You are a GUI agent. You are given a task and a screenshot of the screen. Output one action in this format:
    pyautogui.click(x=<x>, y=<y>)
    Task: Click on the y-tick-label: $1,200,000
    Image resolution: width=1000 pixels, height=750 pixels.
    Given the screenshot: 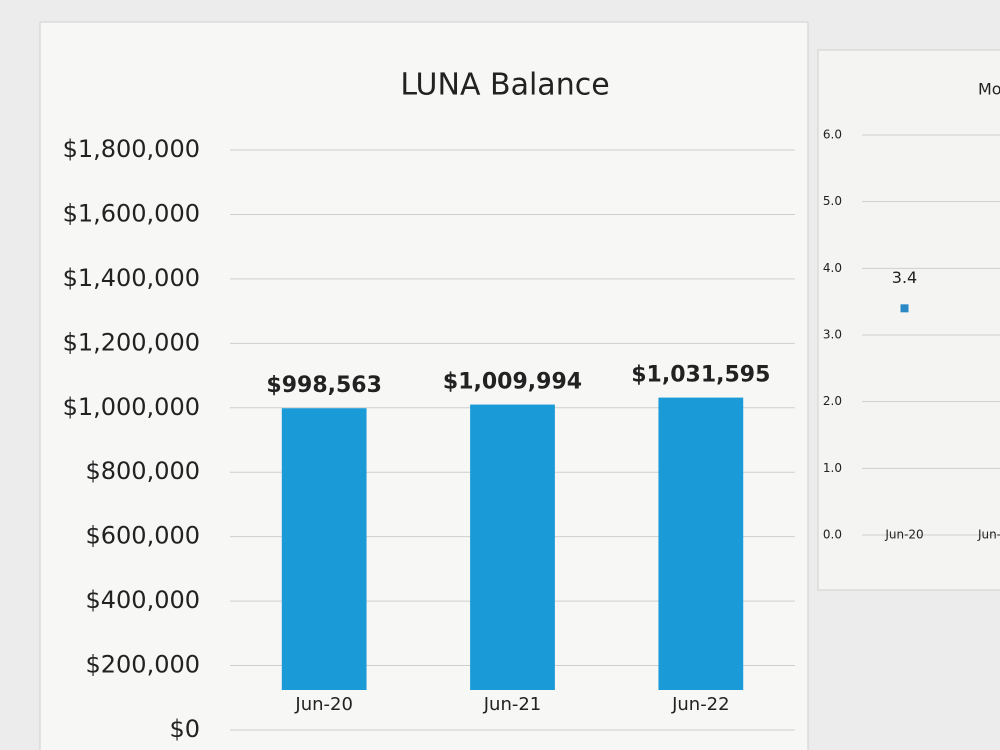 What is the action you would take?
    pyautogui.click(x=131, y=342)
    